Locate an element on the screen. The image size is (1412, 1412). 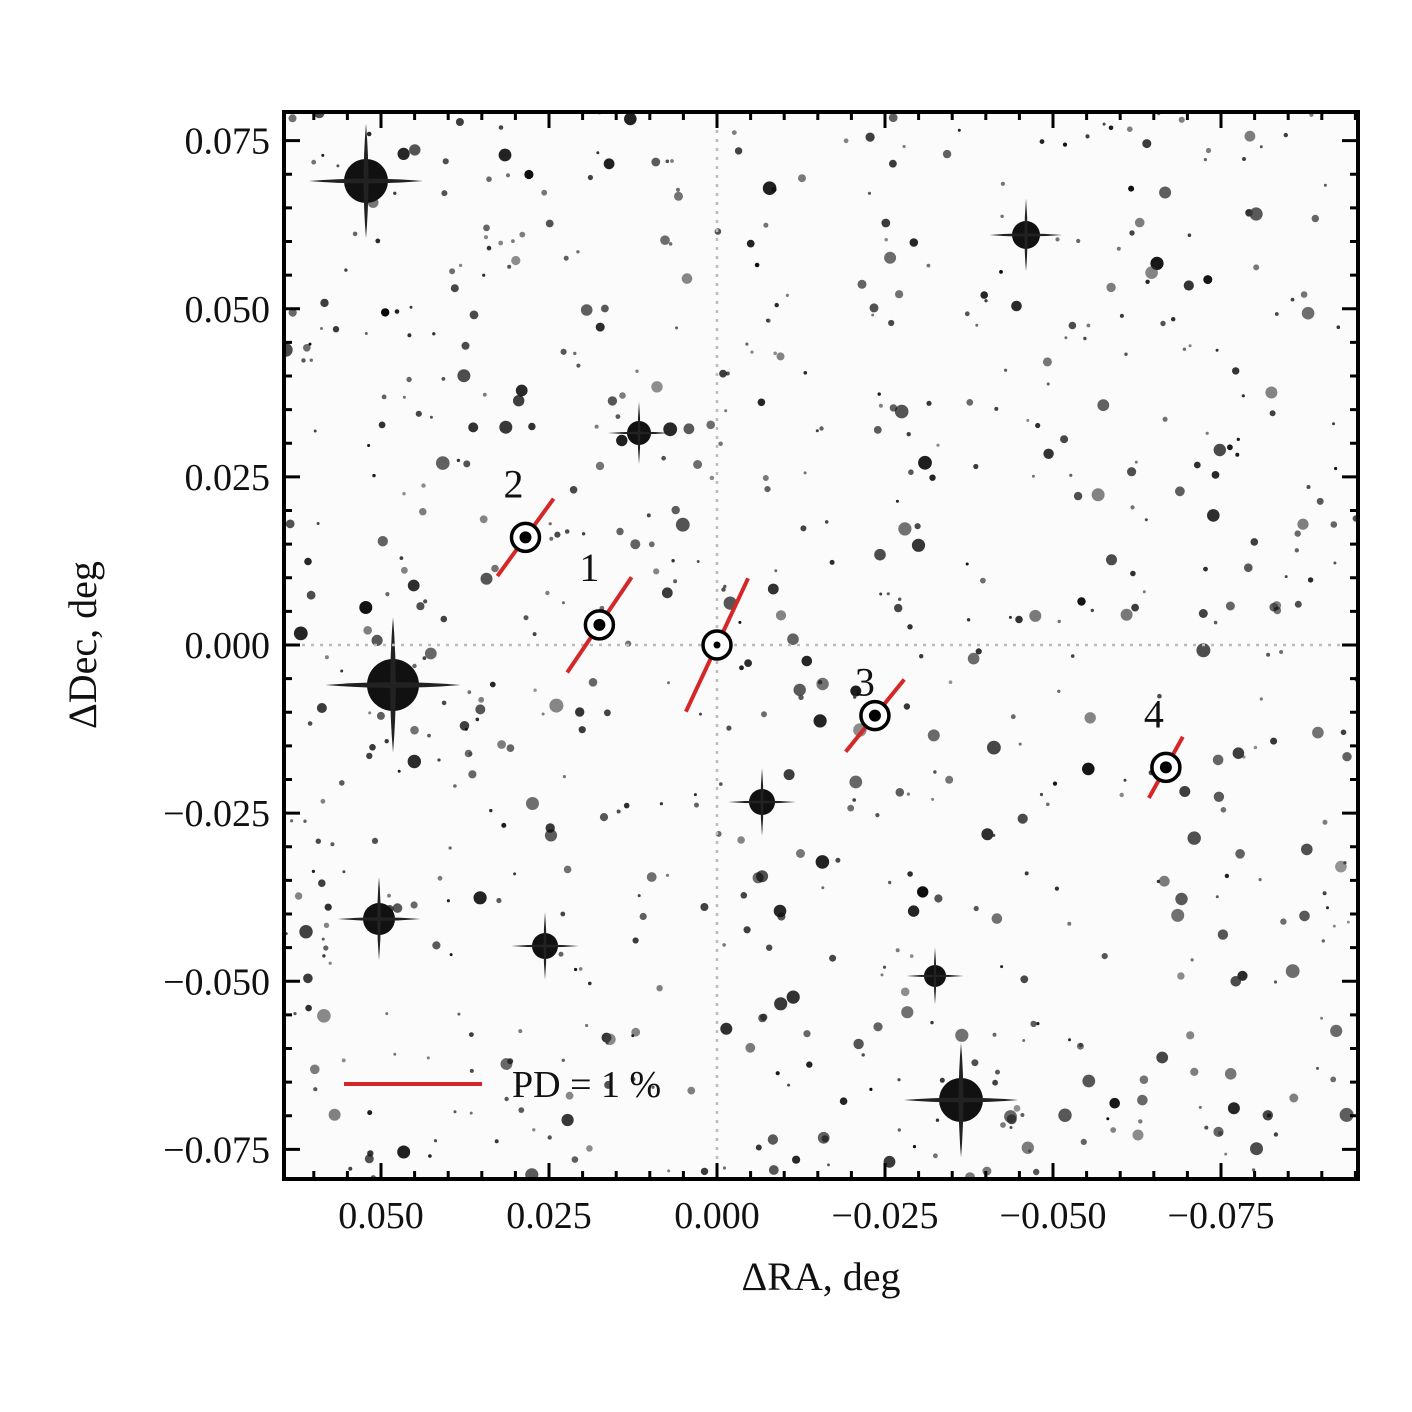
x-tick-label: 0.050 is located at coordinates (381, 1216).